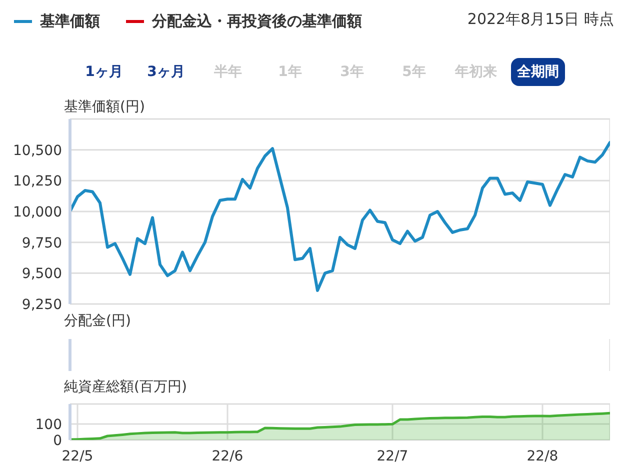 This screenshot has height=473, width=621. Describe the element at coordinates (542, 456) in the screenshot. I see `x-tick-label: 22/8` at that location.